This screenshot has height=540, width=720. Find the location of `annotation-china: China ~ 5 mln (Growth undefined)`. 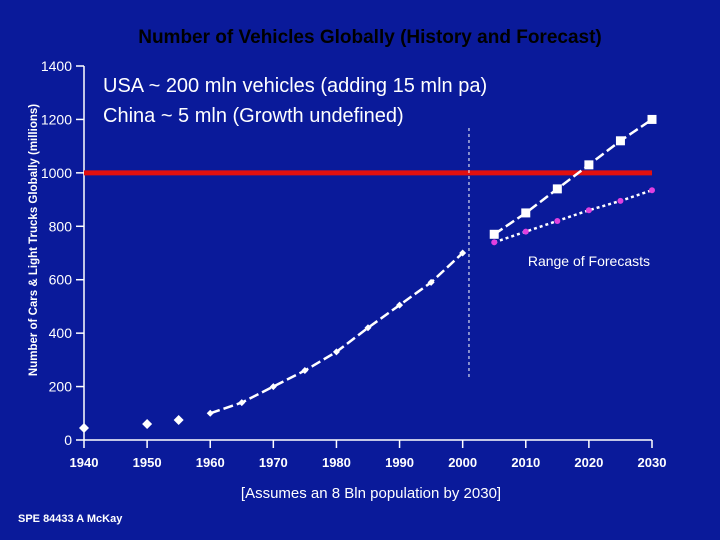

annotation-china: China ~ 5 mln (Growth undefined) is located at coordinates (253, 116).